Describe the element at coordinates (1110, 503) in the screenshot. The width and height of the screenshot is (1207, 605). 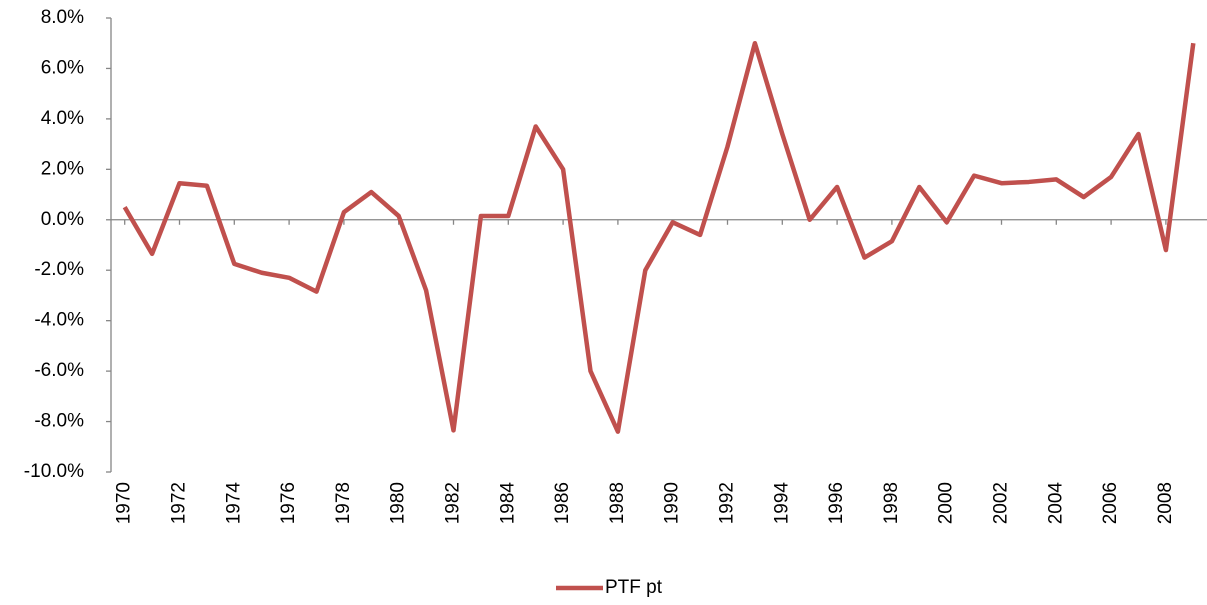
I see `x-tick-label: 2006` at that location.